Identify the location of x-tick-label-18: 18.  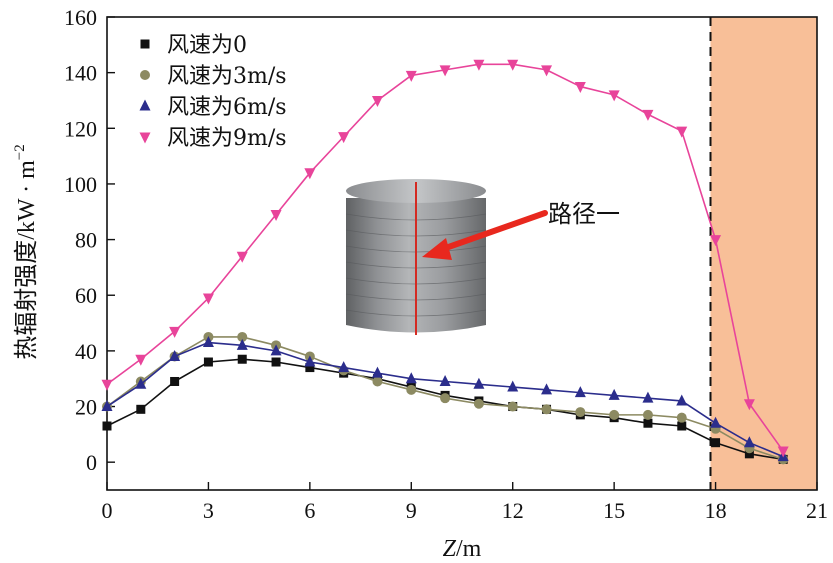
(716, 510).